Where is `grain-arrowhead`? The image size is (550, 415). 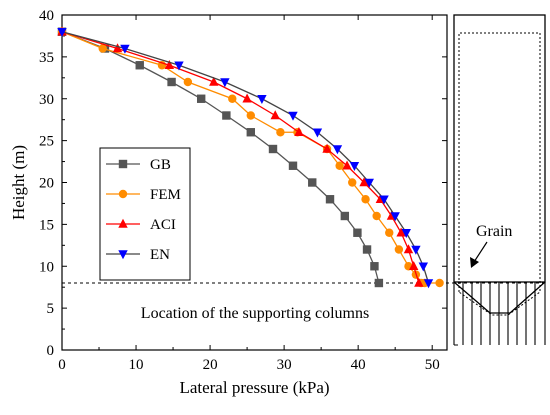
grain-arrowhead is located at coordinates (474, 262).